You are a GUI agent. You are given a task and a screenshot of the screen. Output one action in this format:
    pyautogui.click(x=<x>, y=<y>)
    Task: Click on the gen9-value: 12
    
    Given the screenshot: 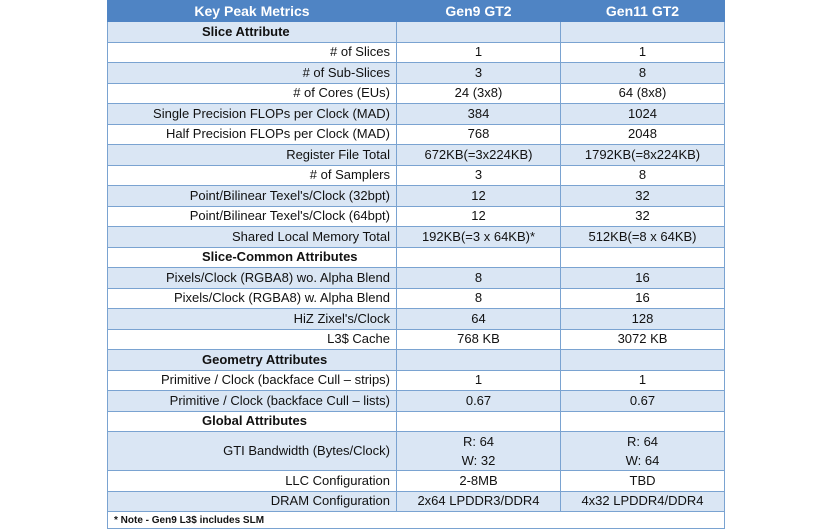 What is the action you would take?
    pyautogui.click(x=478, y=216)
    